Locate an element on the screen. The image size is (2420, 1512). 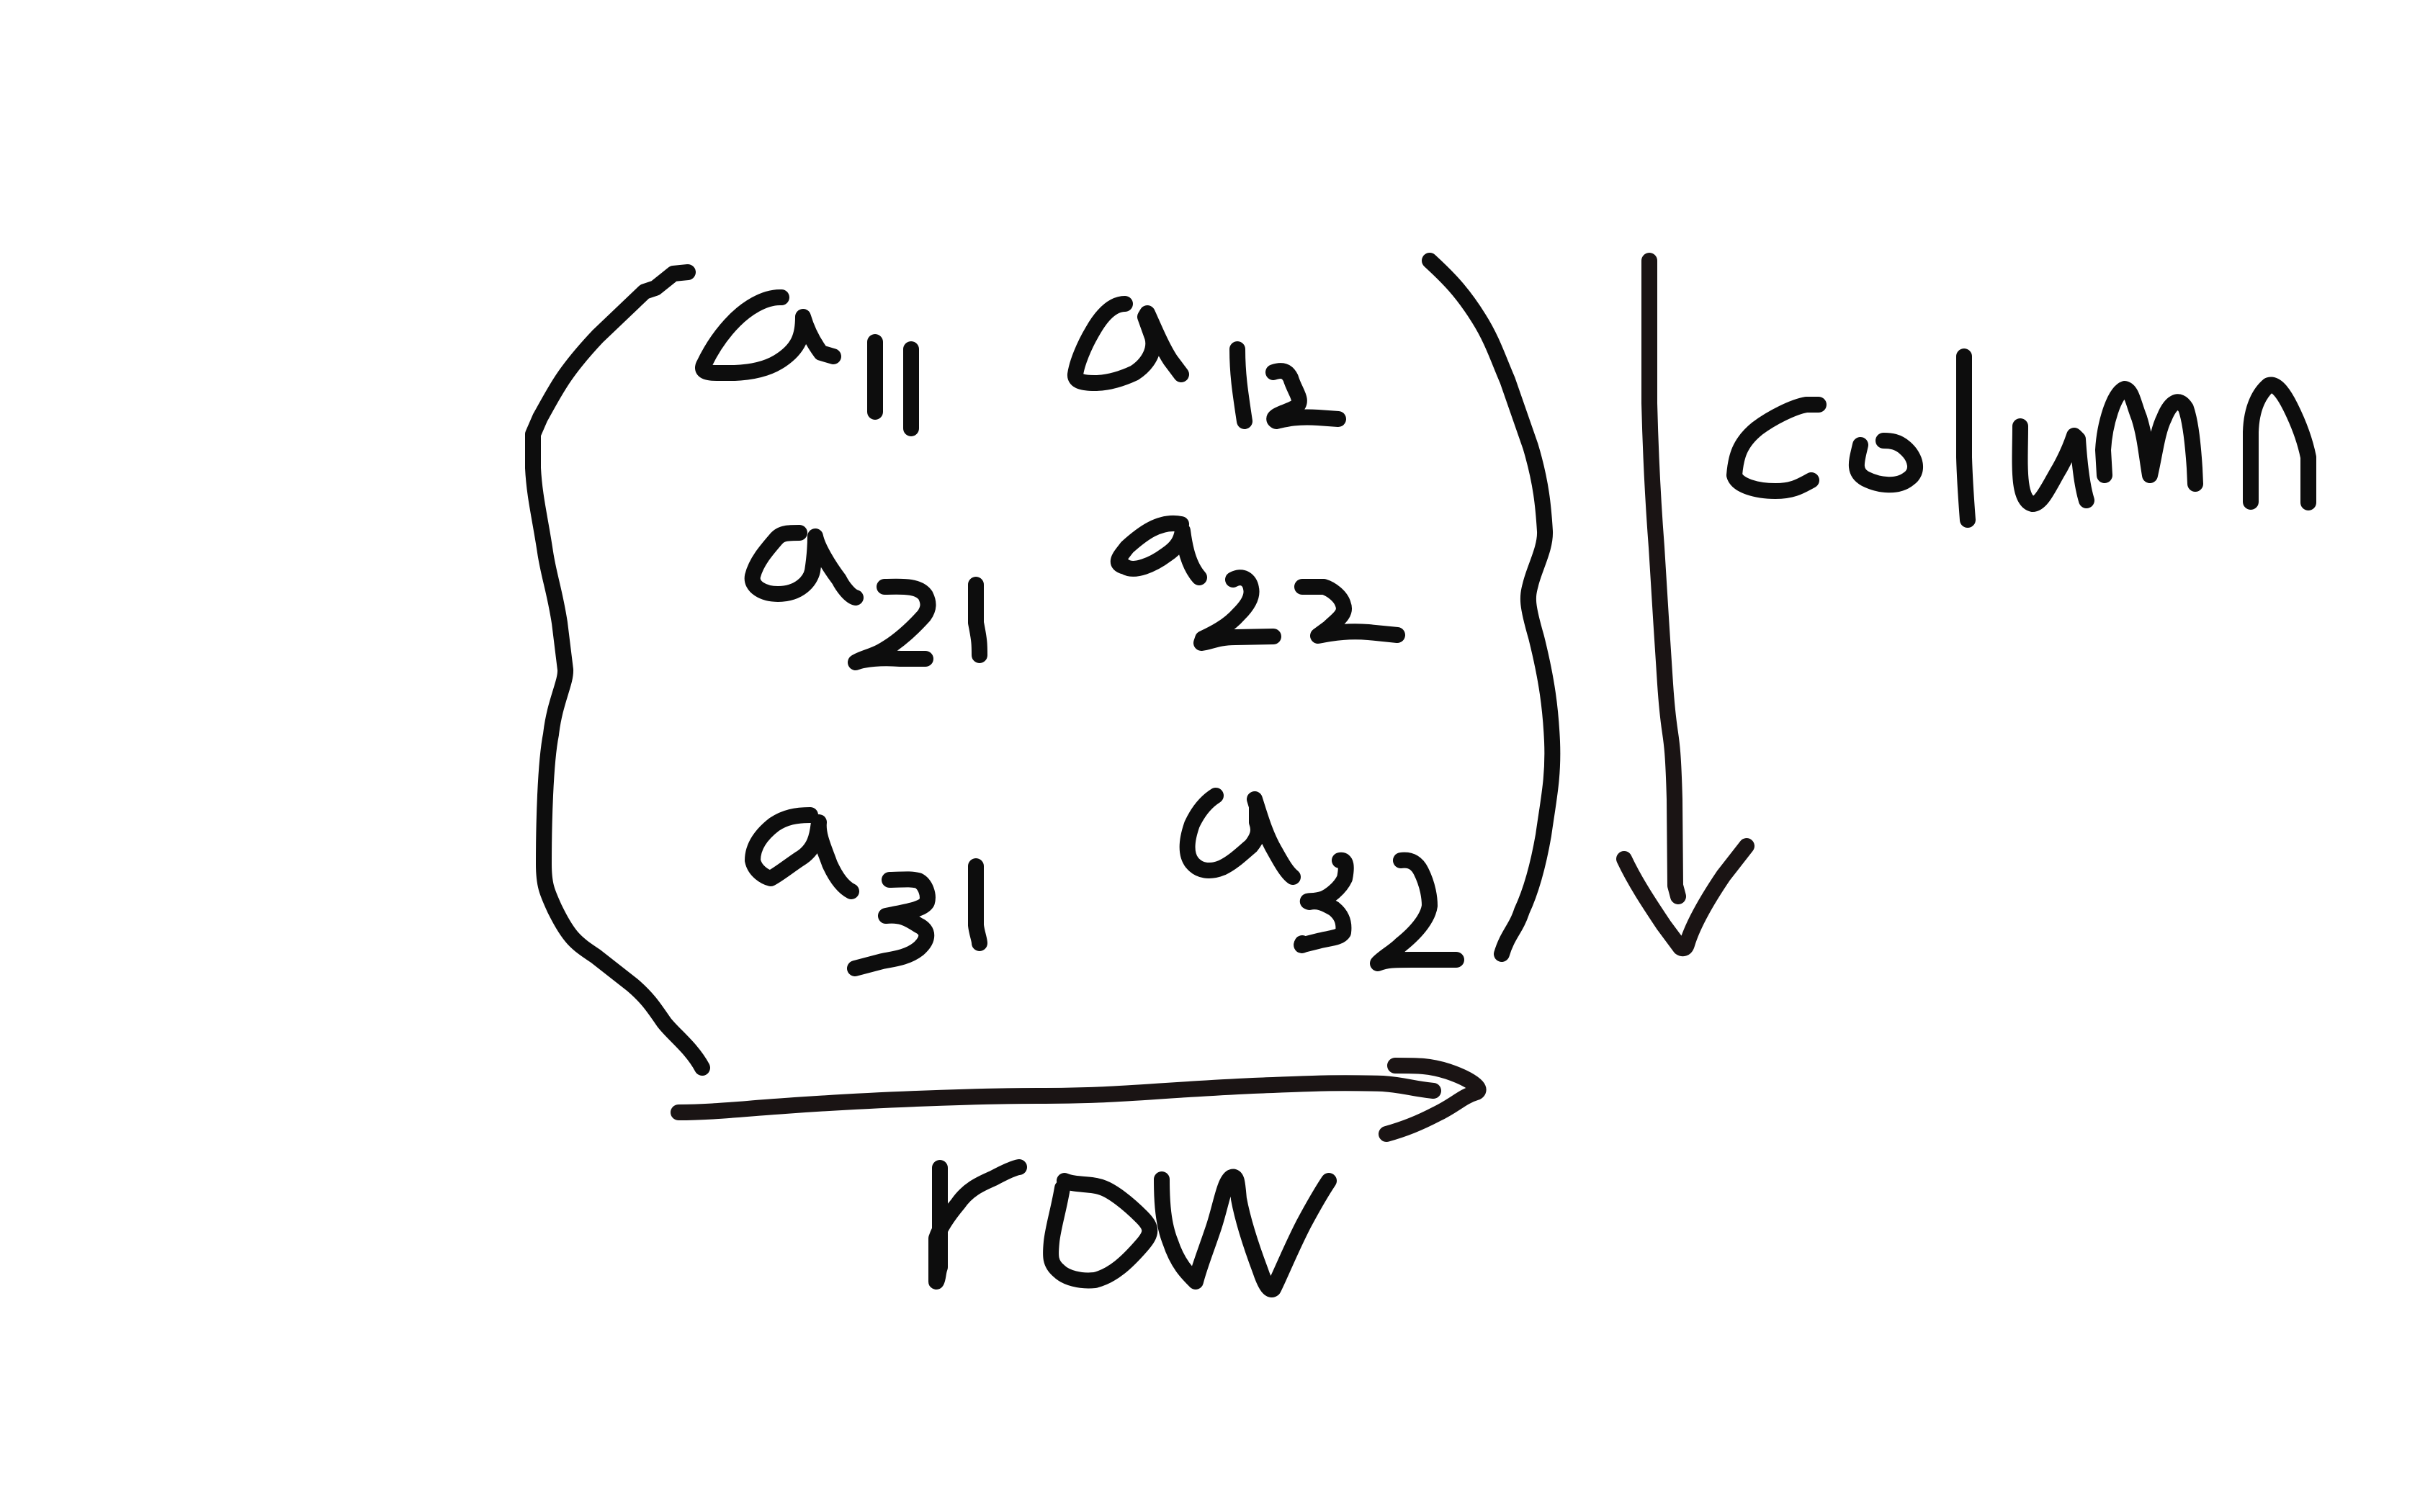
matrix-right-bracket is located at coordinates (1492, 607).